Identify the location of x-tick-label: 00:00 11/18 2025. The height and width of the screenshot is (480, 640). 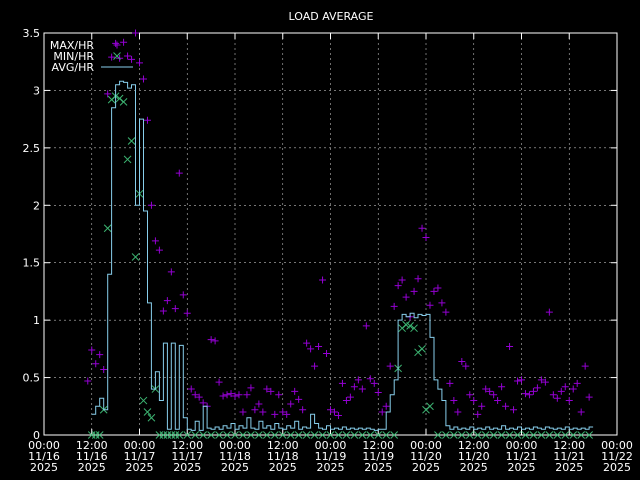
(235, 456).